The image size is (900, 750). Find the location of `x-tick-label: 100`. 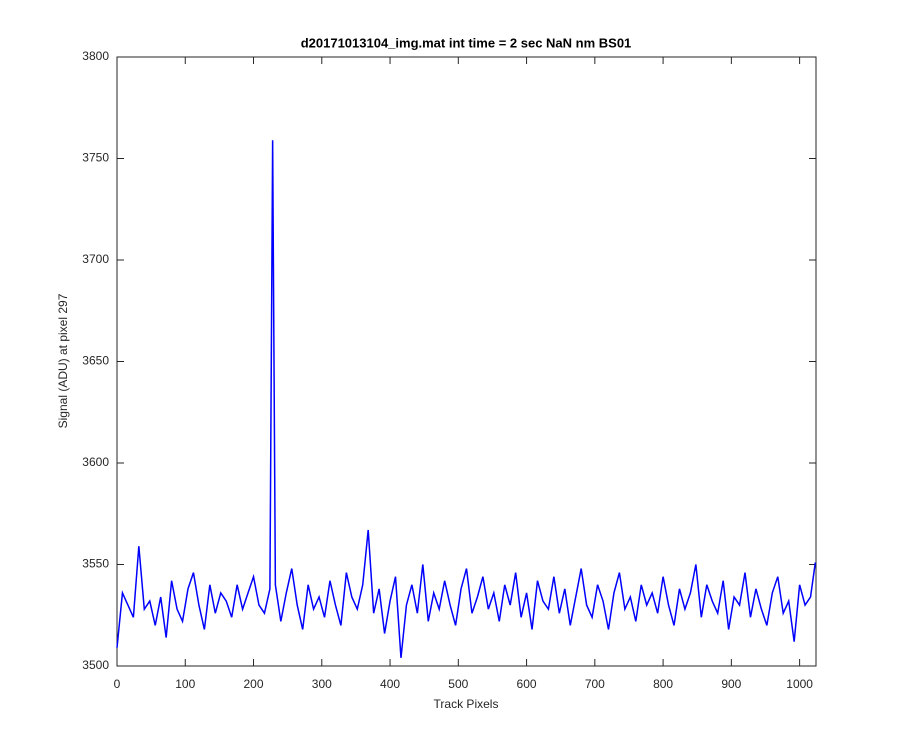

x-tick-label: 100 is located at coordinates (185, 684).